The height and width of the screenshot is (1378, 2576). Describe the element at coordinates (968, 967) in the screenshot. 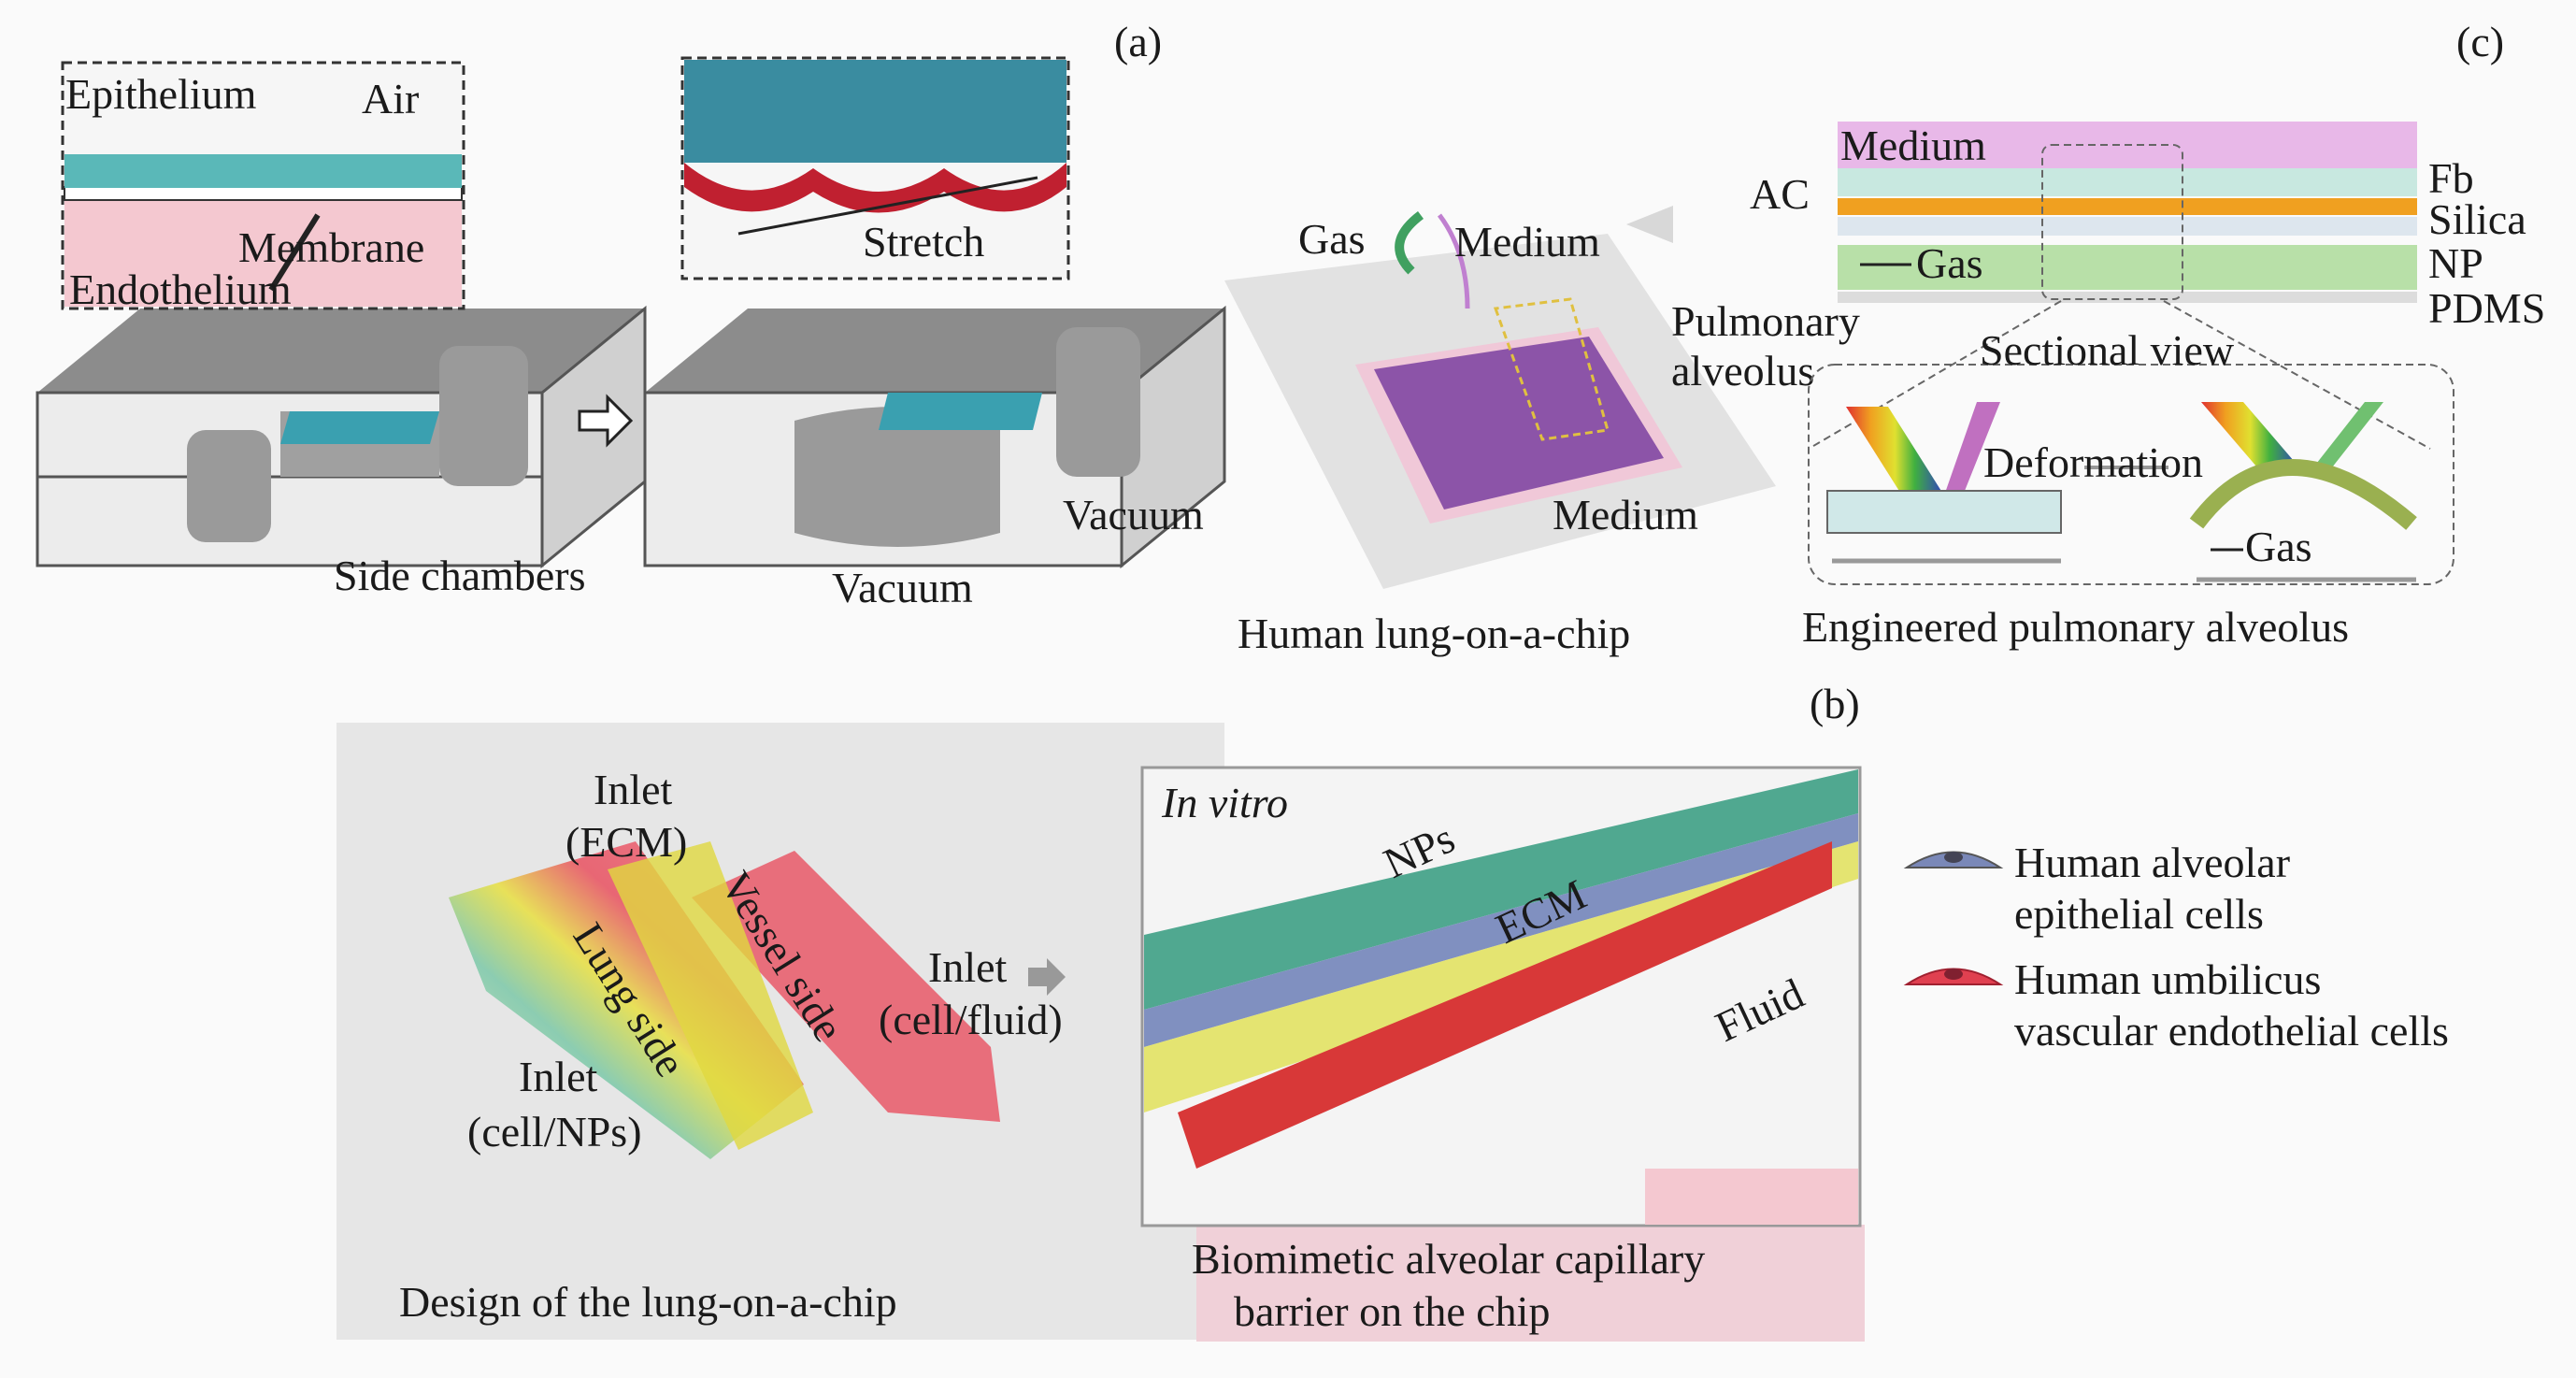

I see `label-inlet-fluid-1: Inlet` at that location.